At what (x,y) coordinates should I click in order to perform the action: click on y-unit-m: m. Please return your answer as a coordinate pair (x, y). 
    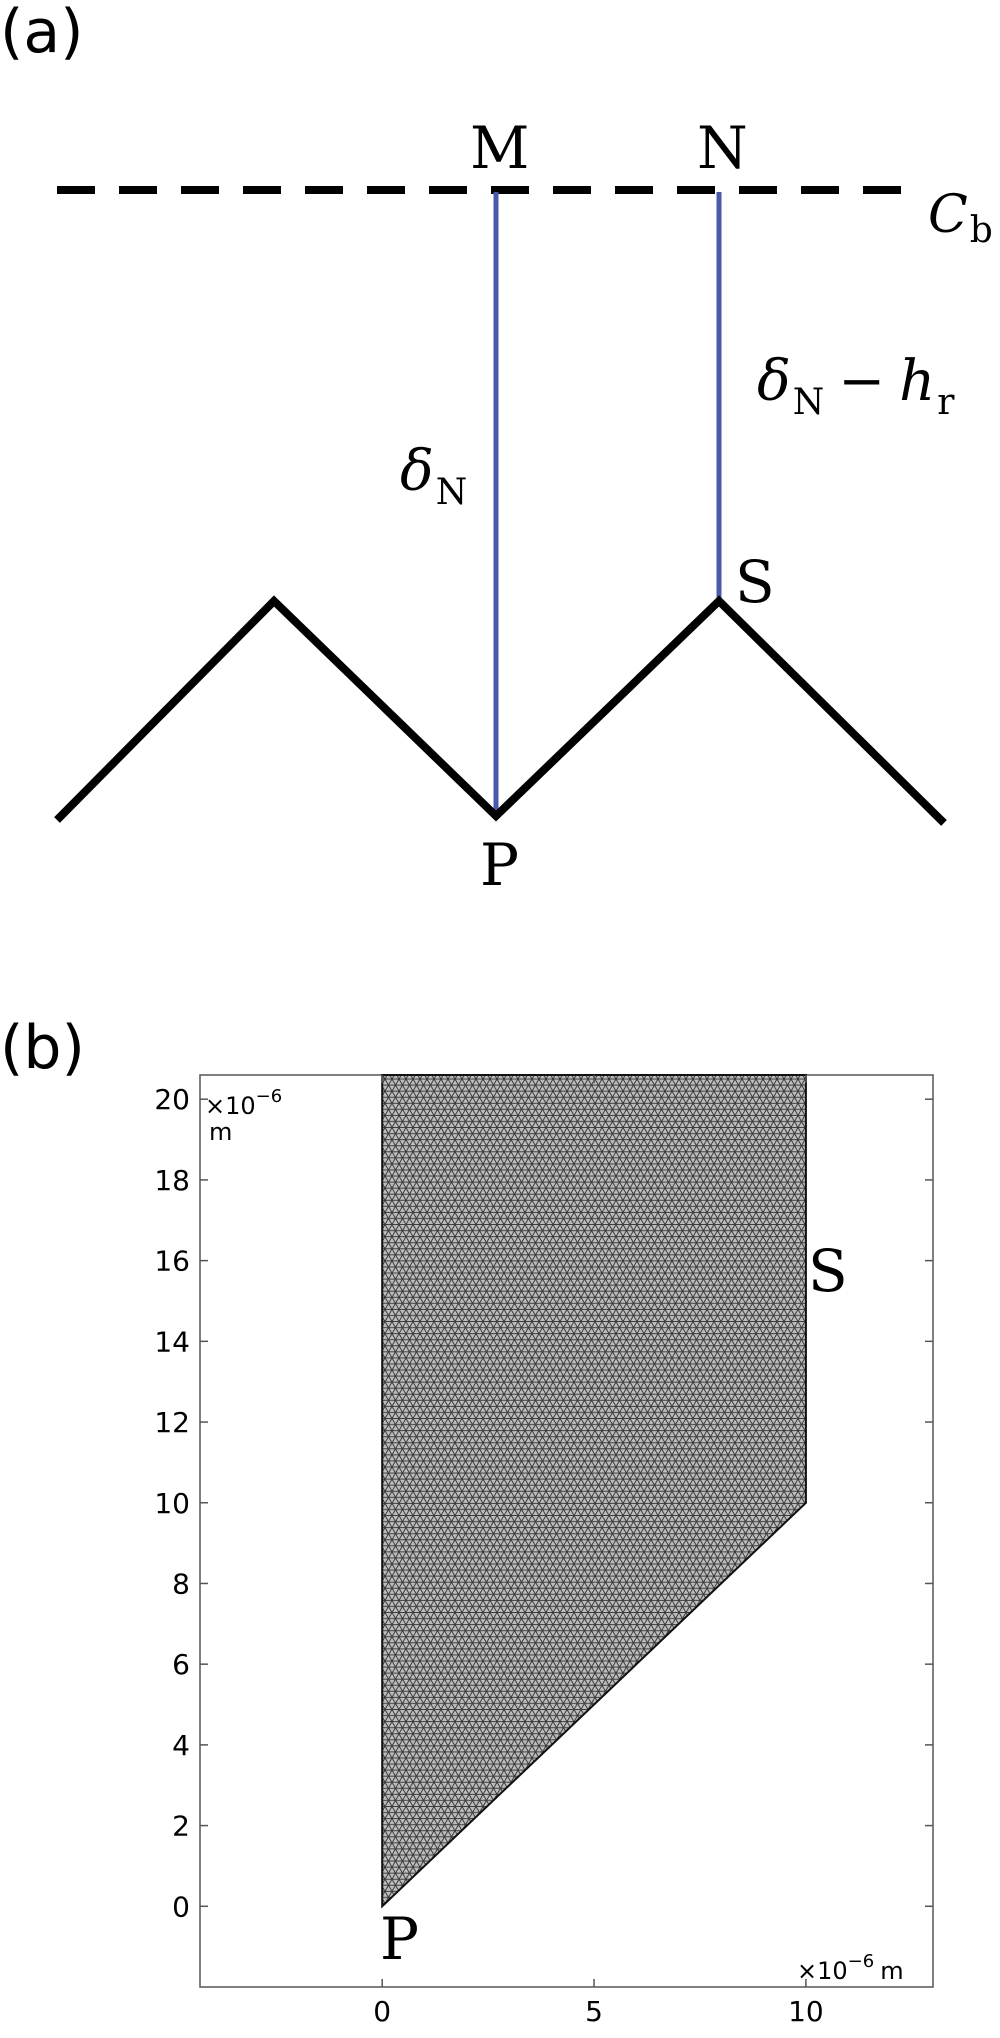
    Looking at the image, I should click on (220, 1132).